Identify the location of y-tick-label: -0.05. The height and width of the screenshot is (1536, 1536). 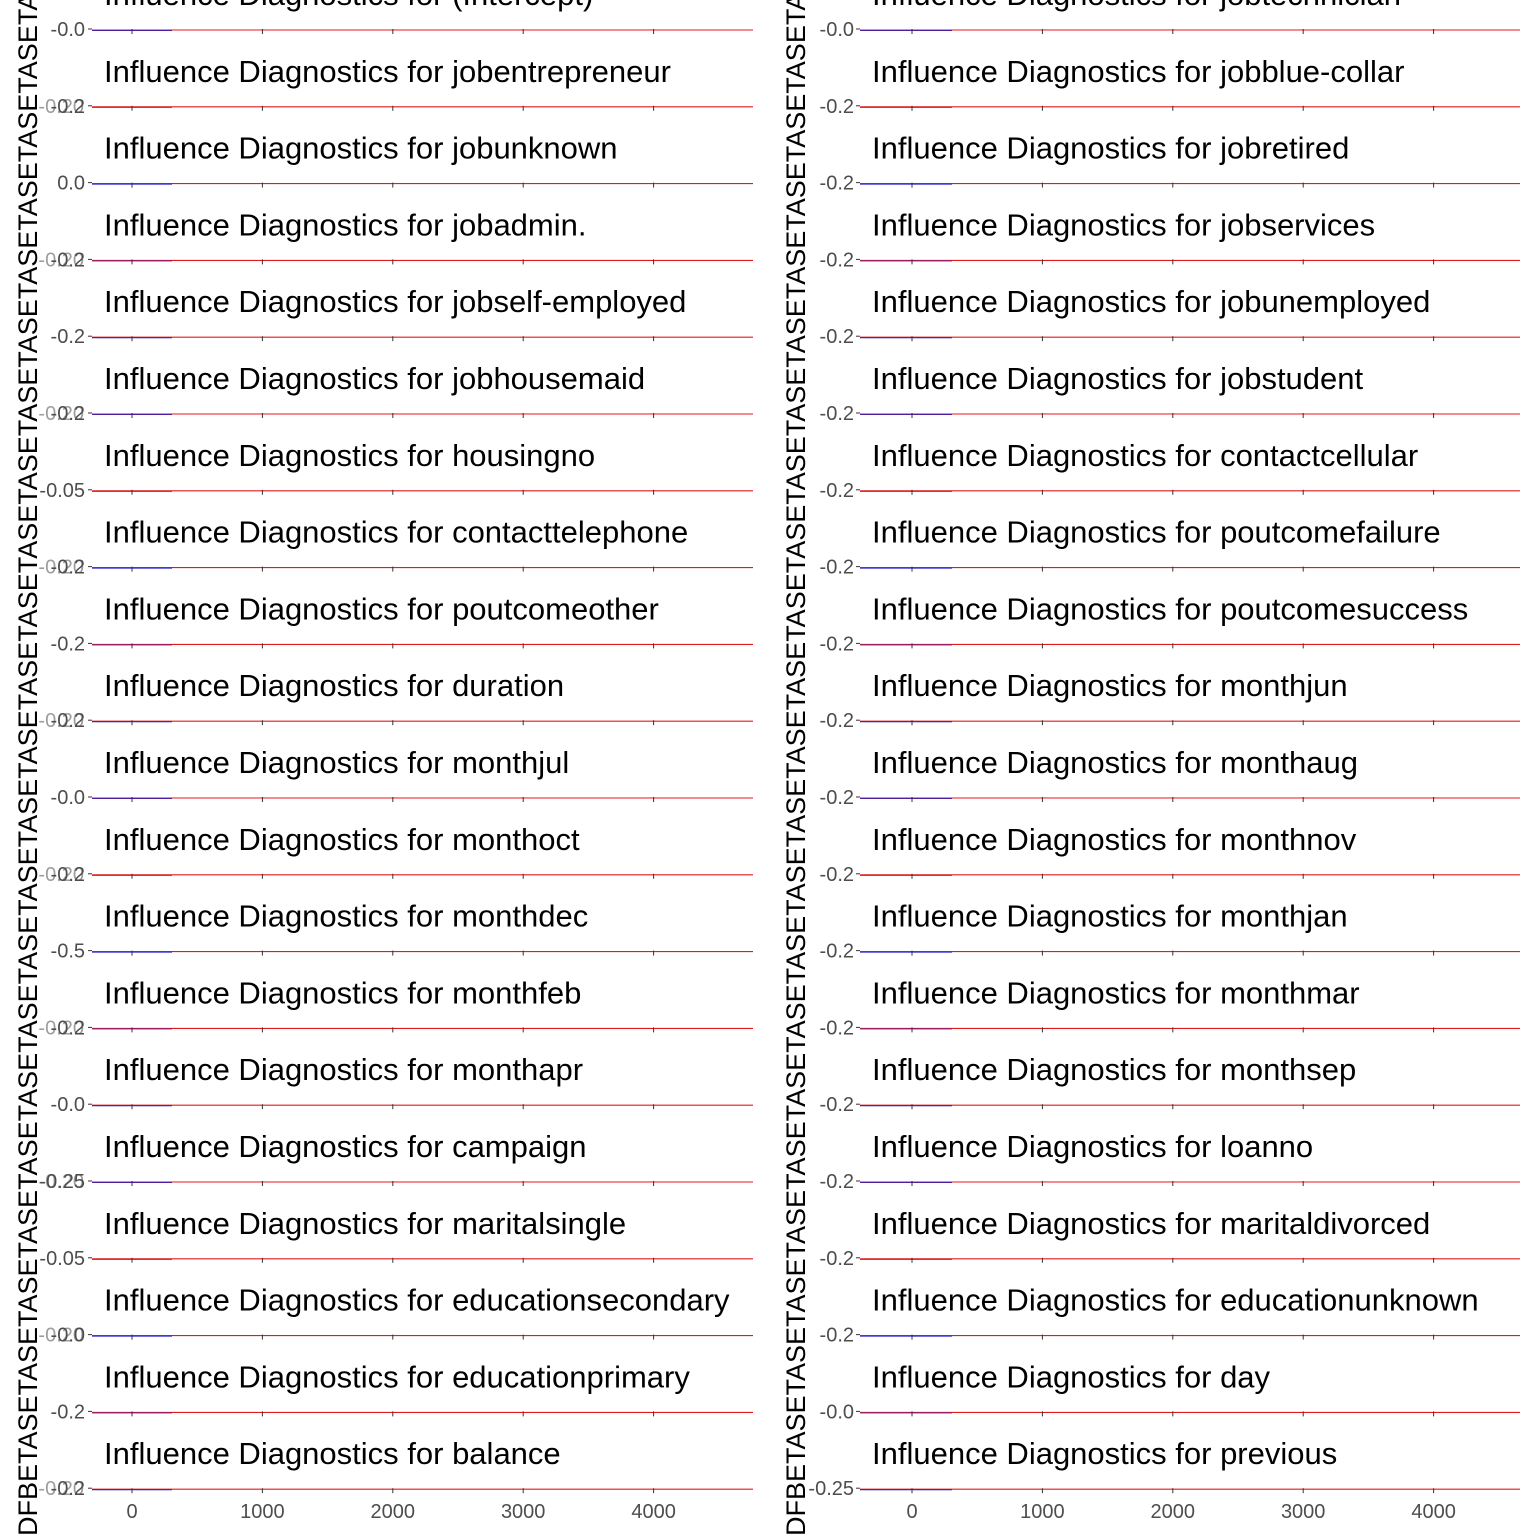
(62, 491).